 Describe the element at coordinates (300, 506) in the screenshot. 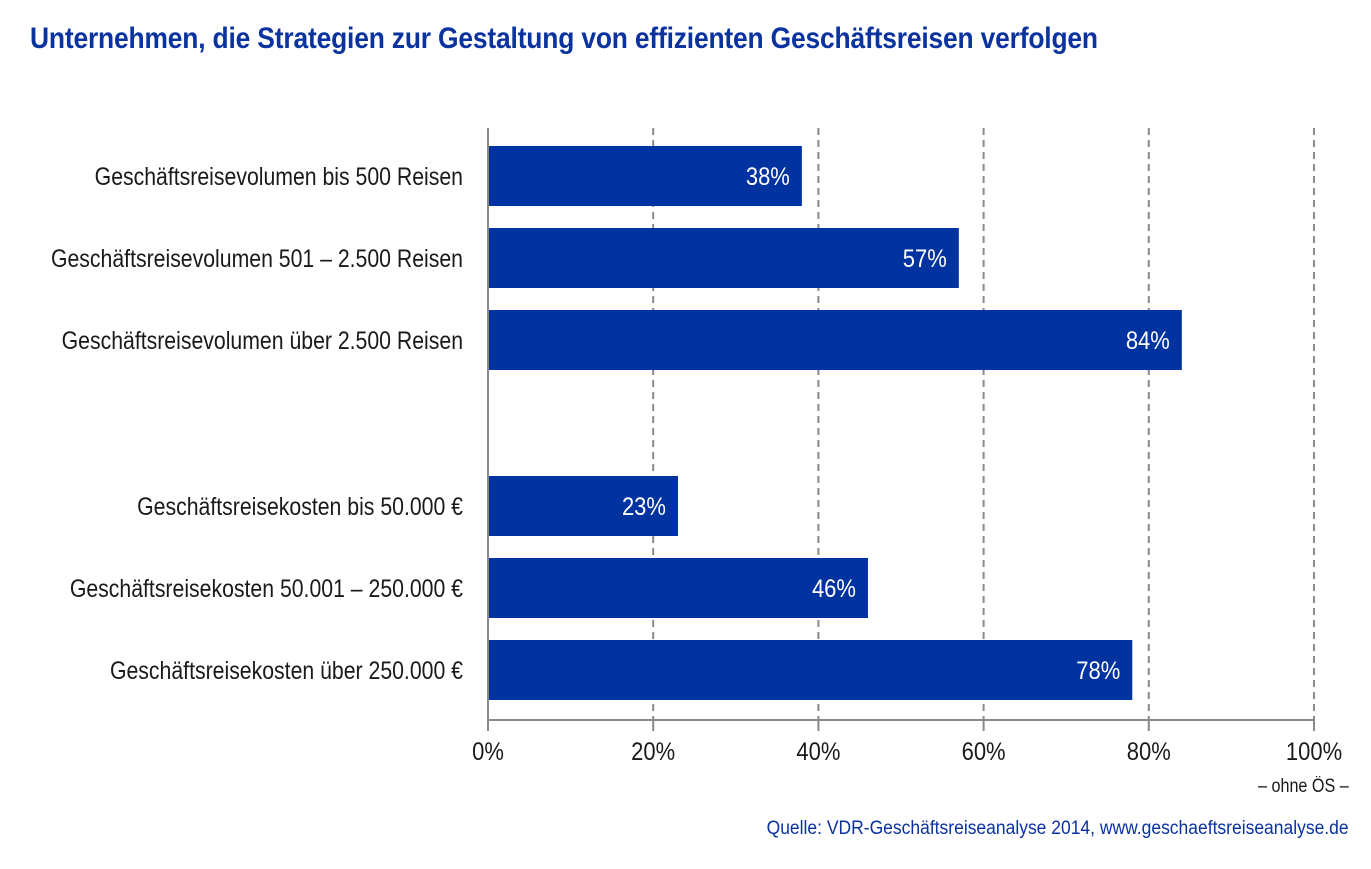

I see `category-label-1-0: Geschäftsreisekosten bis 50.000 €` at that location.